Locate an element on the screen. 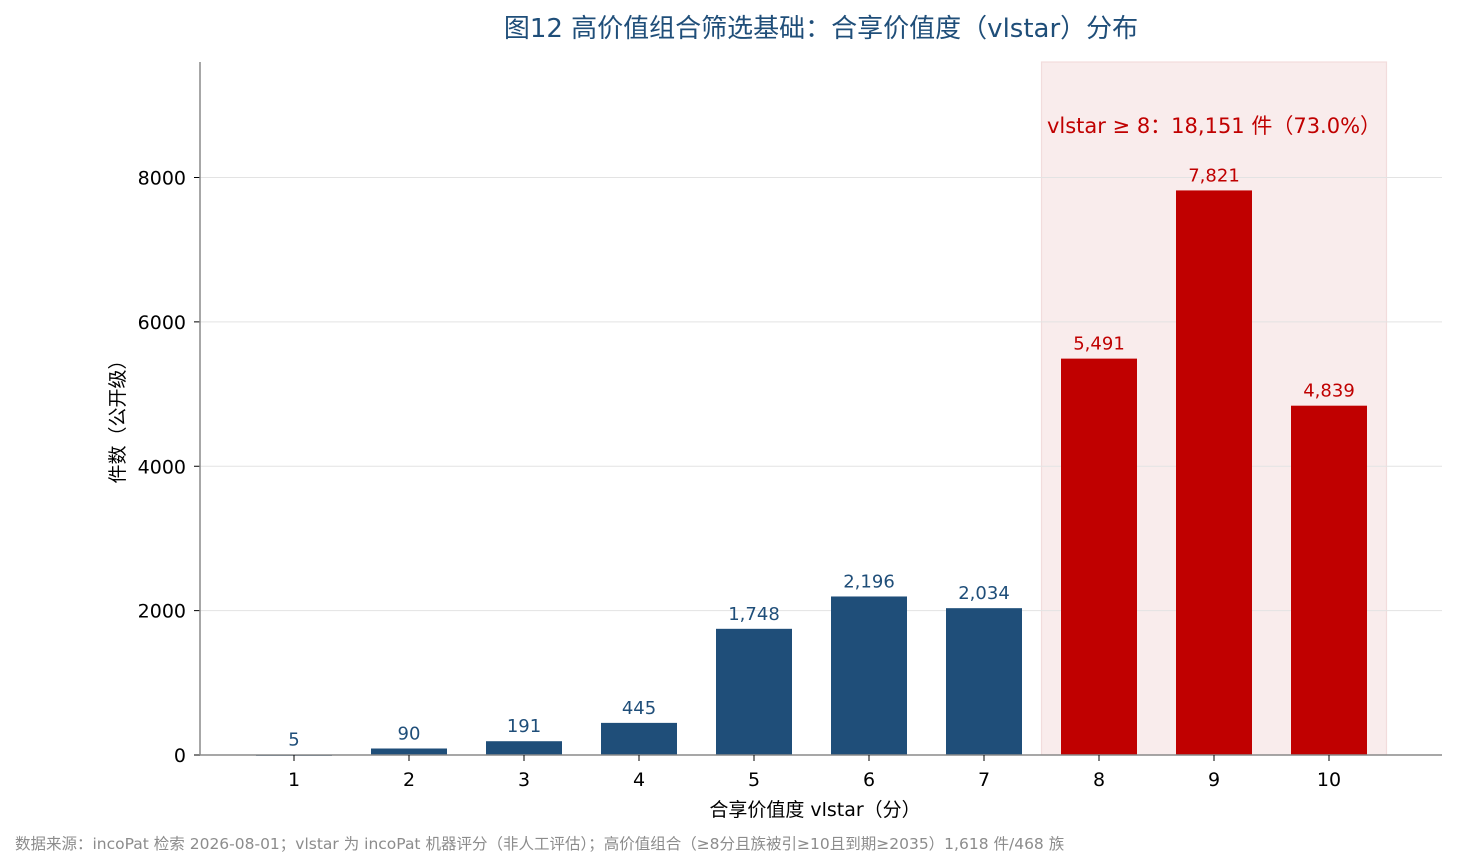  y-tick-label: 4000 is located at coordinates (162, 467).